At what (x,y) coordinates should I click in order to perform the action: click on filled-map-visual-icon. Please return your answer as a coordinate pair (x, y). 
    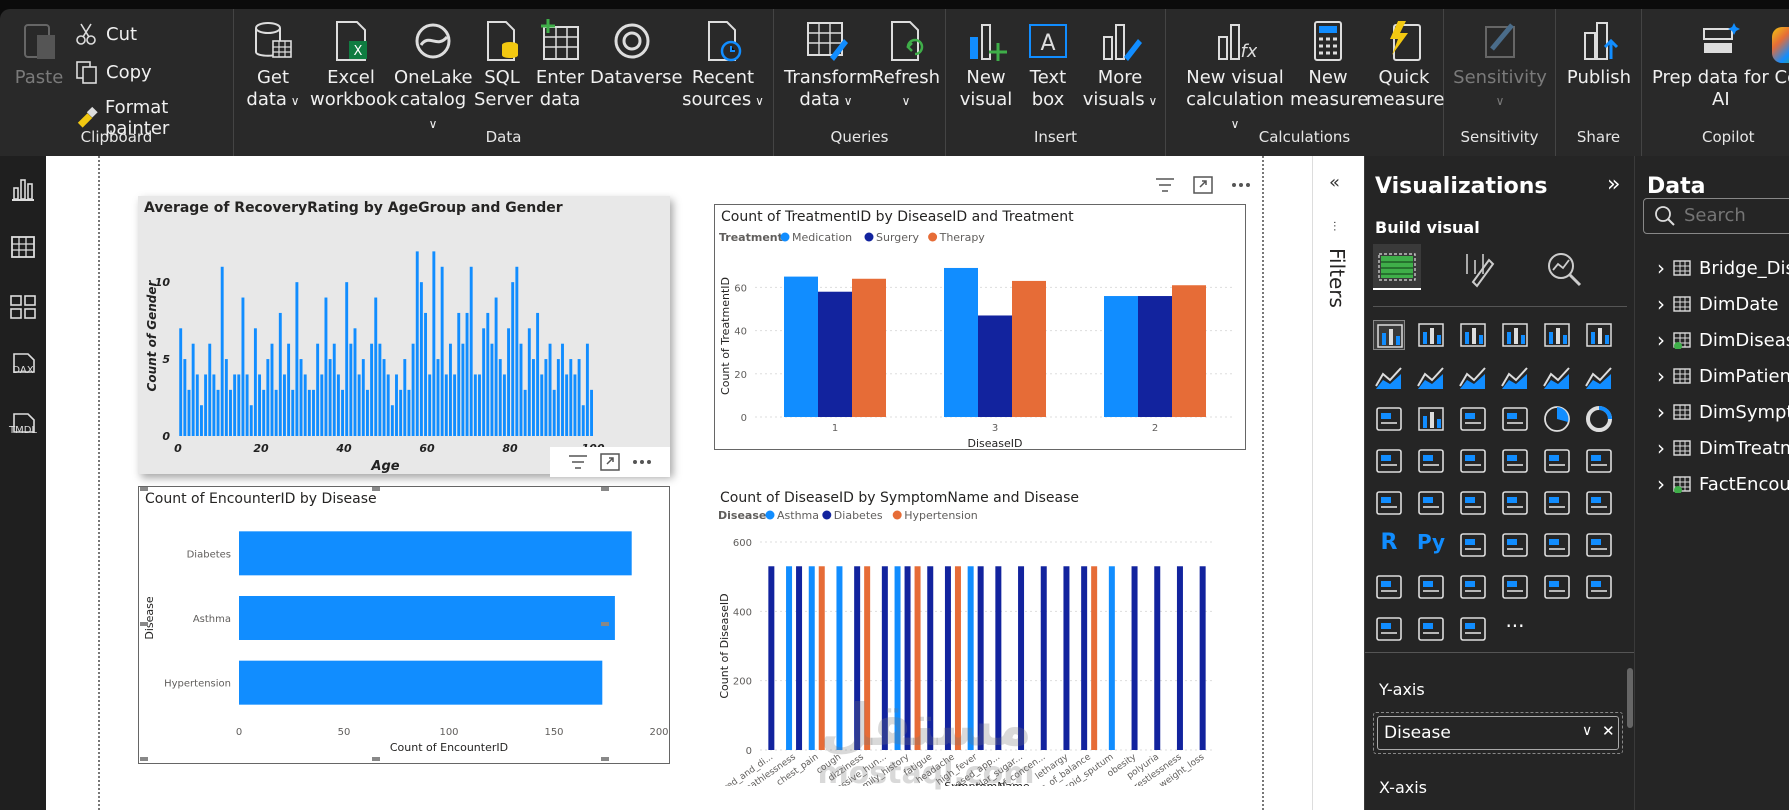
    Looking at the image, I should click on (1473, 461).